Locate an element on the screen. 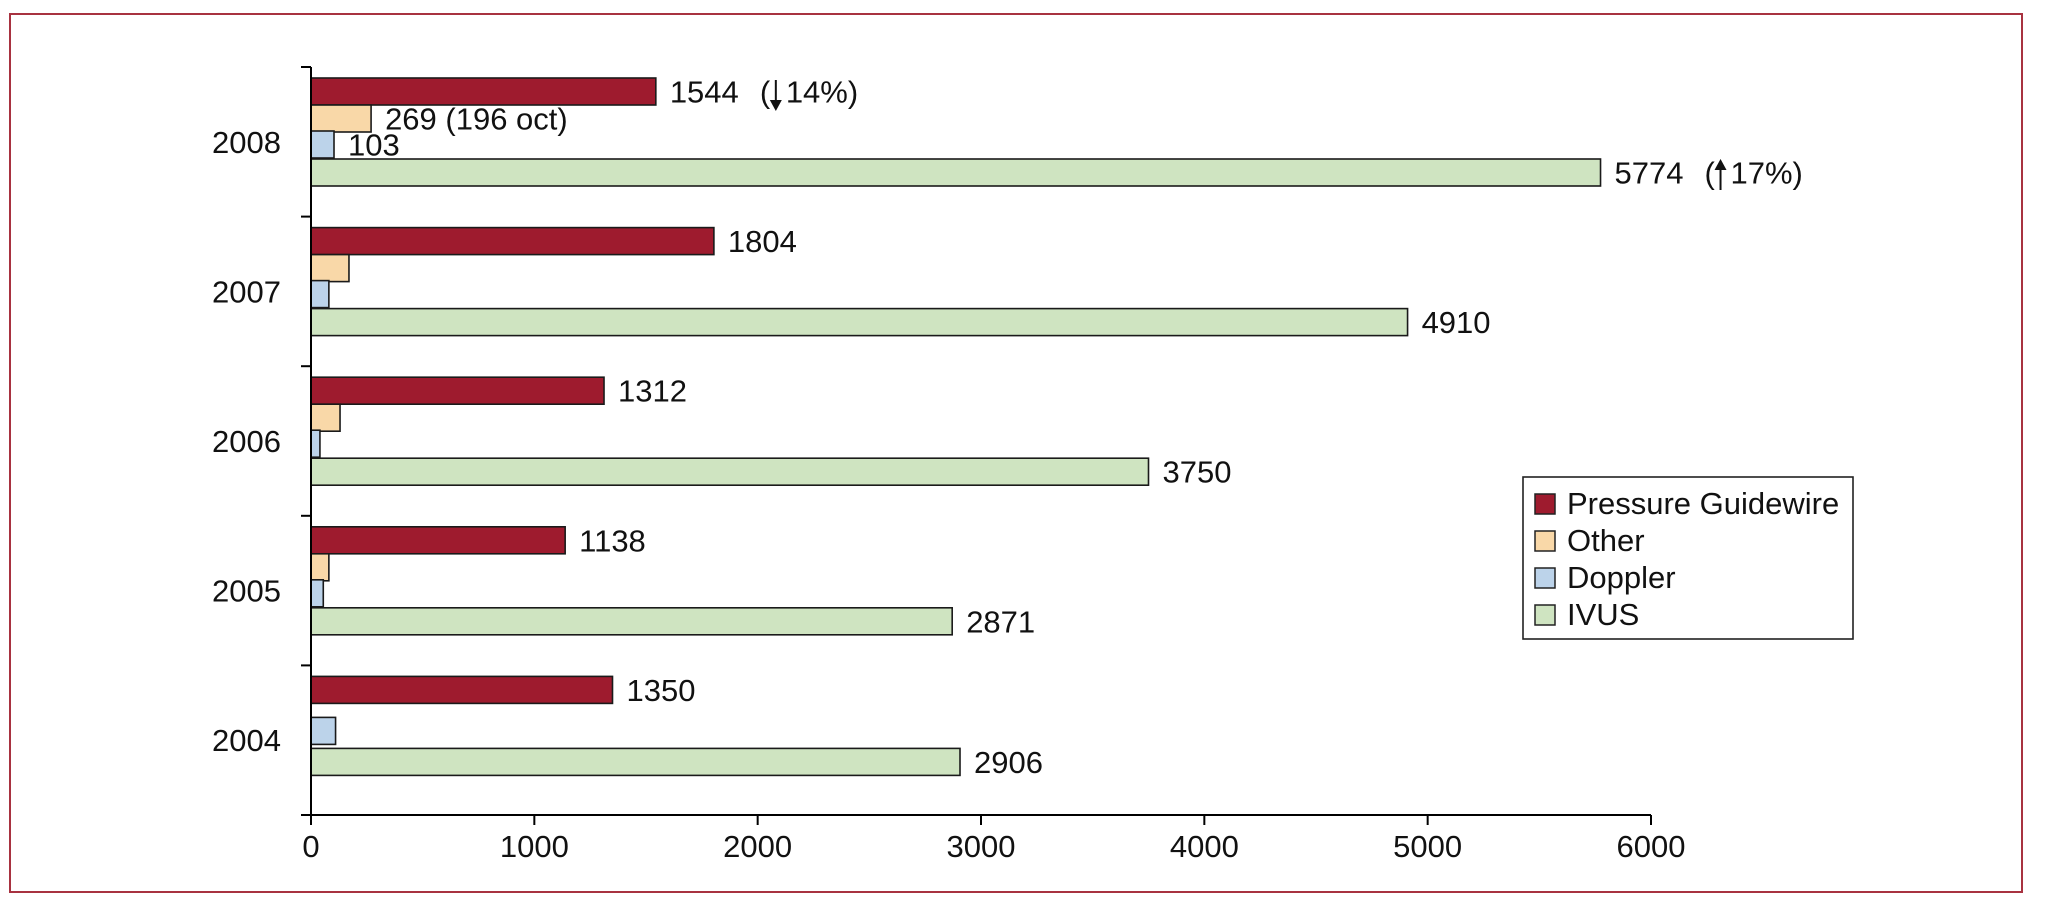 The height and width of the screenshot is (900, 2045). legend-label-doppler: Doppler is located at coordinates (1621, 577).